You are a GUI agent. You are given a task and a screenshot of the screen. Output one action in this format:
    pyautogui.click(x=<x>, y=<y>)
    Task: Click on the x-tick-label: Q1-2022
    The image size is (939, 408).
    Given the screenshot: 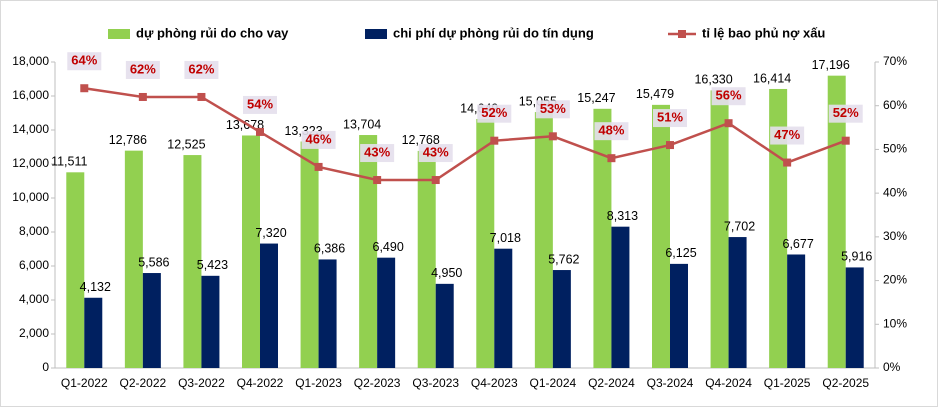 What is the action you would take?
    pyautogui.click(x=84, y=383)
    